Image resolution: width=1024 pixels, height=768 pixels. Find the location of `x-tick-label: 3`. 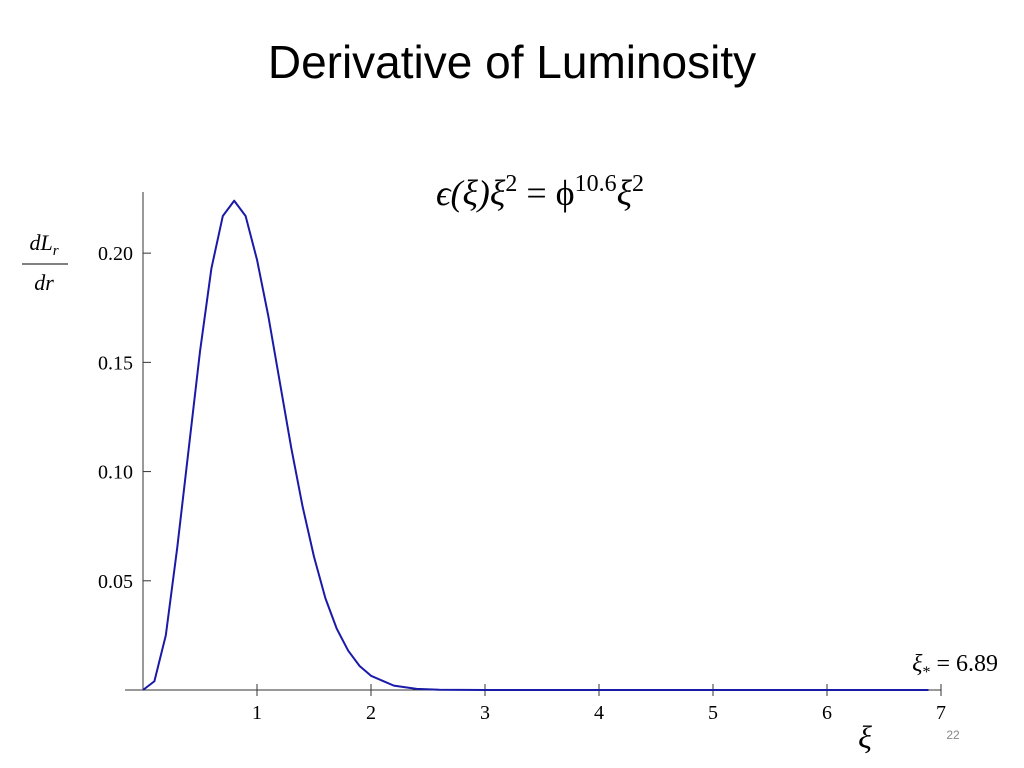

x-tick-label: 3 is located at coordinates (485, 713).